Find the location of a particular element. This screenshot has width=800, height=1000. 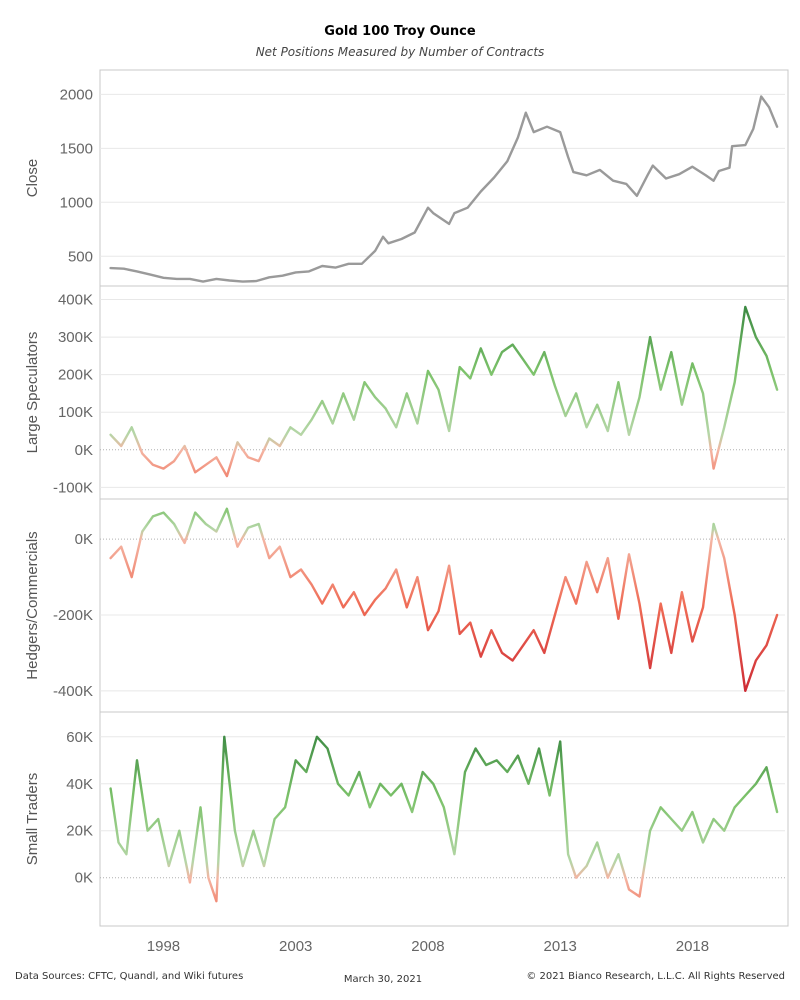

y-tick-label: 200K is located at coordinates (75, 375).